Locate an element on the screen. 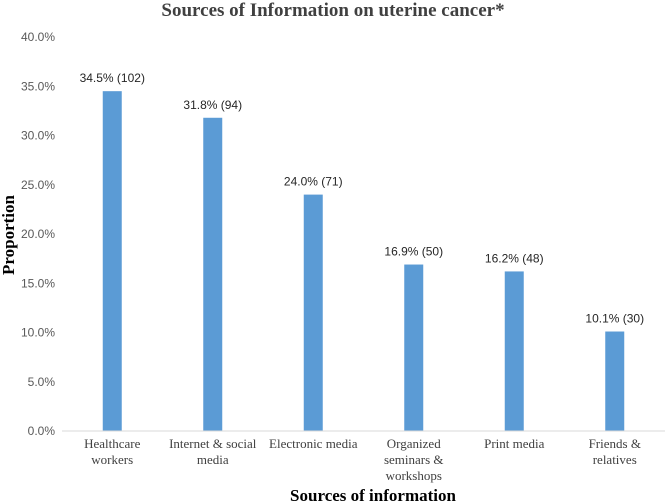 Image resolution: width=667 pixels, height=504 pixels. x-tick-label: Organized seminars & workshops is located at coordinates (414, 459).